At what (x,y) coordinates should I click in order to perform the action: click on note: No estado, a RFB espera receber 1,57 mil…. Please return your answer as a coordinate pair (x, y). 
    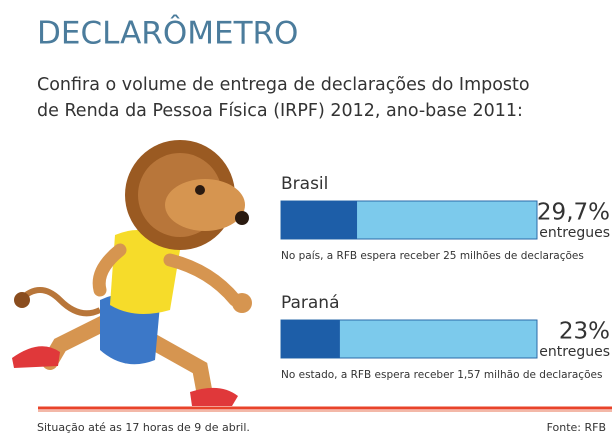
    Looking at the image, I should click on (441, 375).